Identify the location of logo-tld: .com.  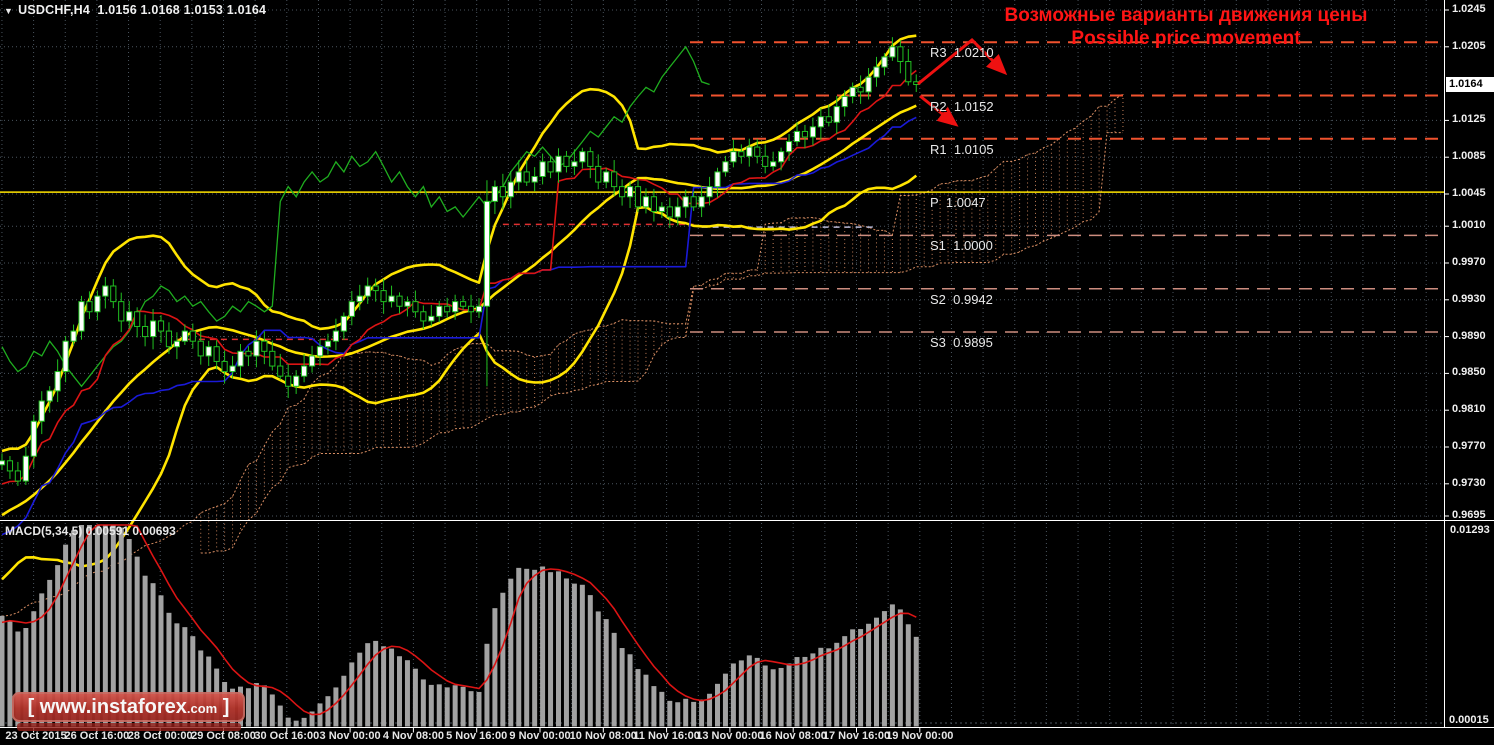
(202, 708).